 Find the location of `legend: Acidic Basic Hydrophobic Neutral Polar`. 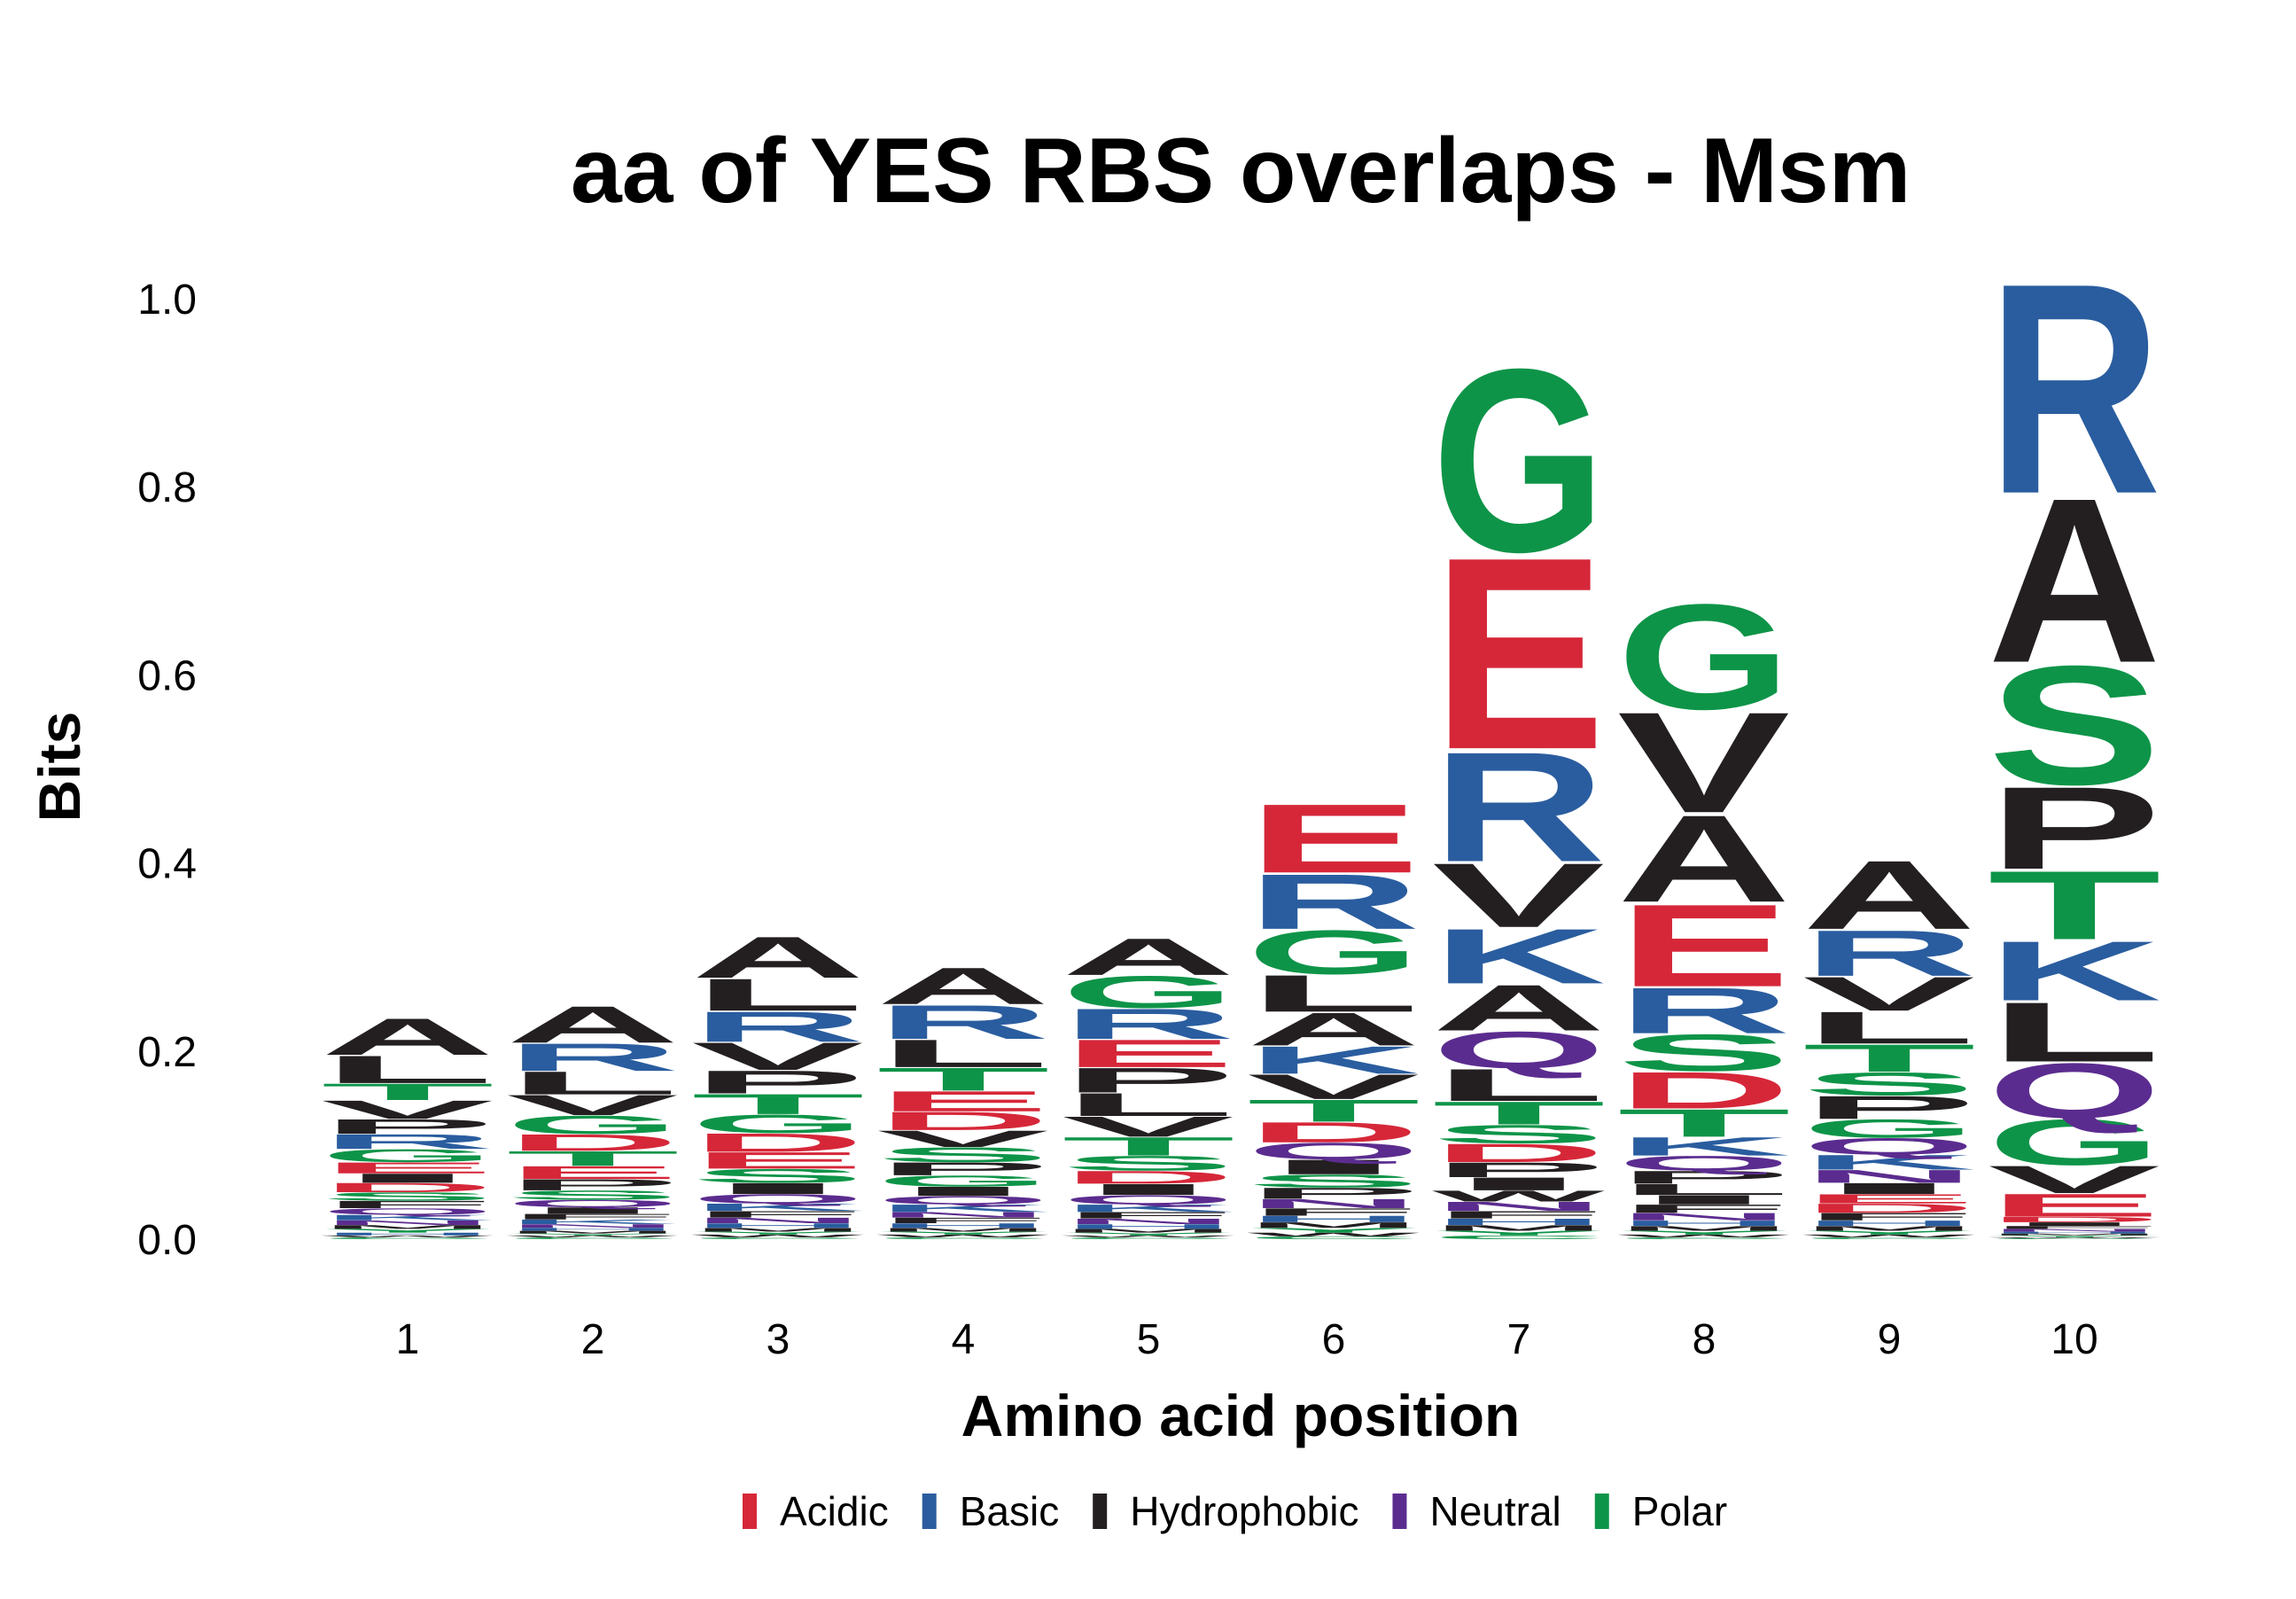

legend: Acidic Basic Hydrophobic Neutral Polar is located at coordinates (1235, 1511).